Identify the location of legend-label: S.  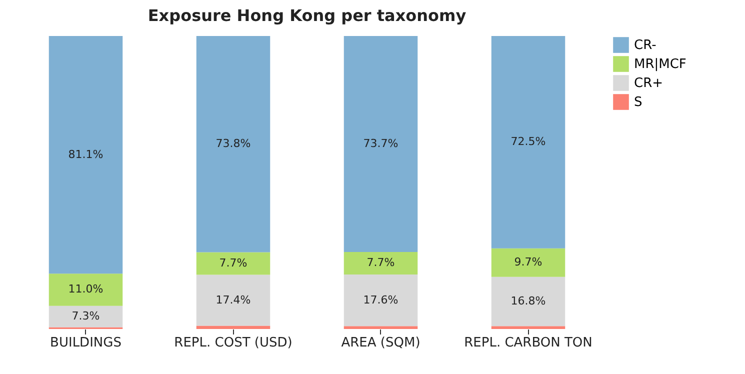
(638, 102).